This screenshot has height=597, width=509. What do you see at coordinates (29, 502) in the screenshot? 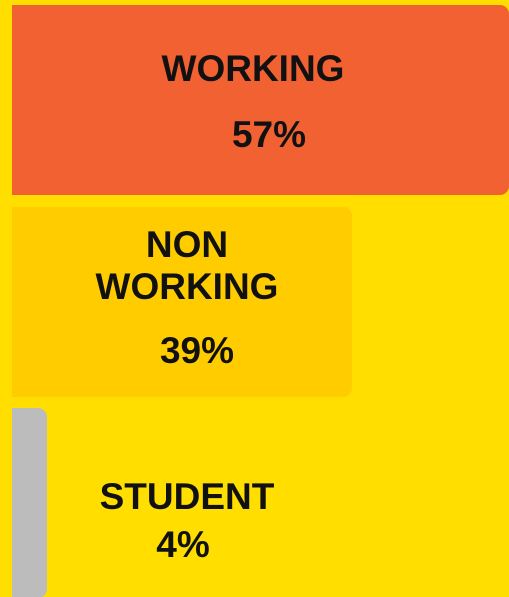
I see `bar` at bounding box center [29, 502].